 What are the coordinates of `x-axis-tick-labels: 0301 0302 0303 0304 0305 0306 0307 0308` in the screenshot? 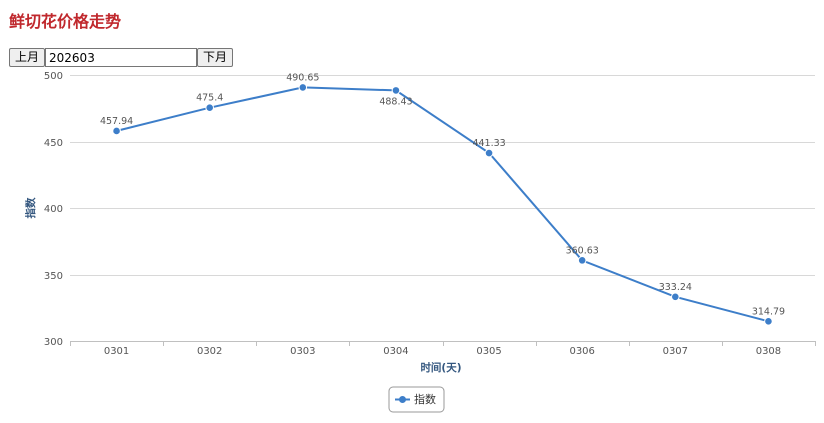 It's located at (442, 351).